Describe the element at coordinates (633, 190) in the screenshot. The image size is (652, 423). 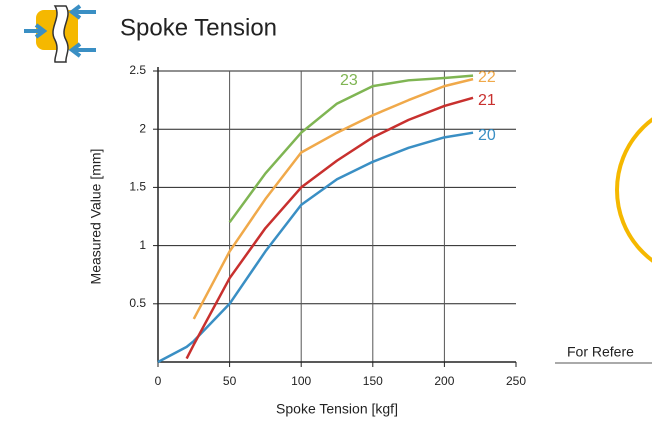
I see `reference-circle` at that location.